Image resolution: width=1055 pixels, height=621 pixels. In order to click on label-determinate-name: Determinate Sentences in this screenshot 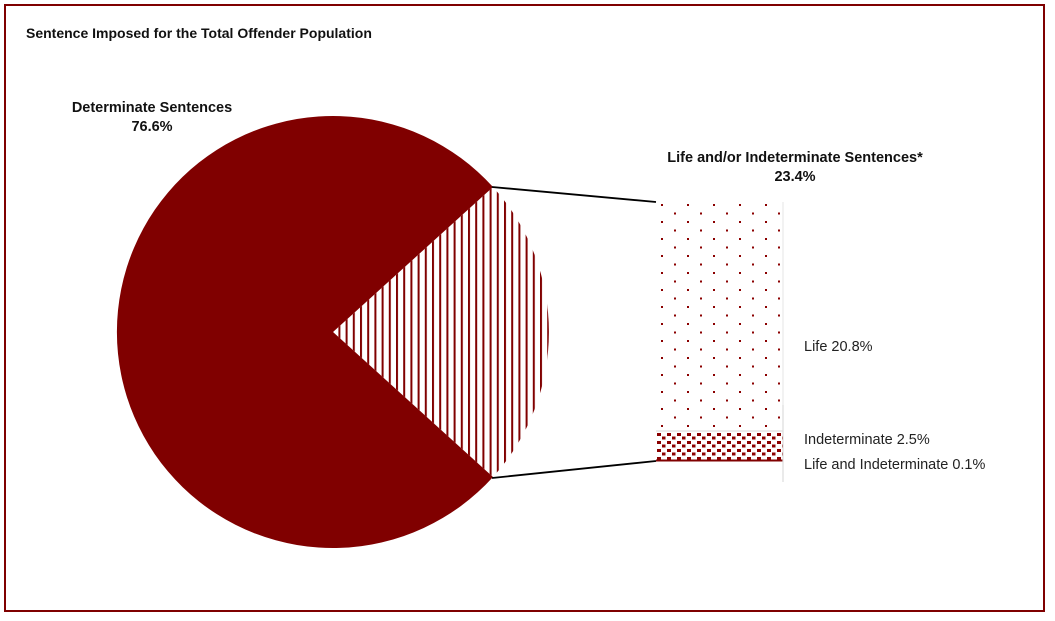, I will do `click(152, 108)`.